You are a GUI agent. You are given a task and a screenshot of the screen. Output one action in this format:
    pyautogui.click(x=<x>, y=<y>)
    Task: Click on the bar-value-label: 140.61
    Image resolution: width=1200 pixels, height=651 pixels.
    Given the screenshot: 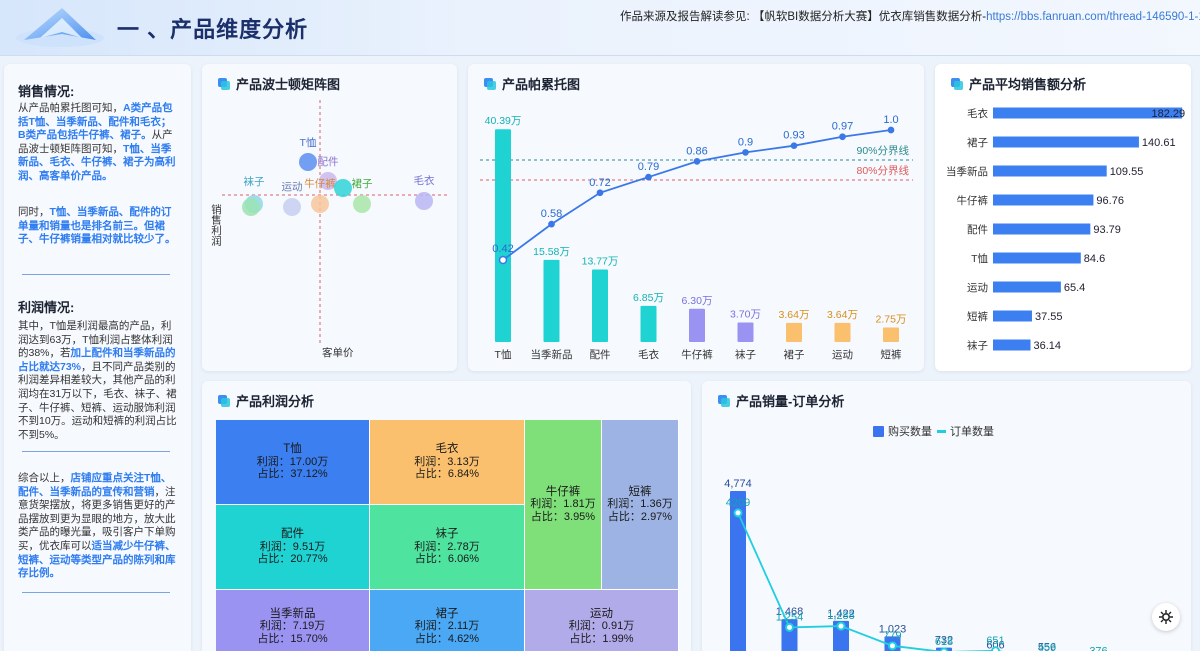 What is the action you would take?
    pyautogui.click(x=1159, y=143)
    